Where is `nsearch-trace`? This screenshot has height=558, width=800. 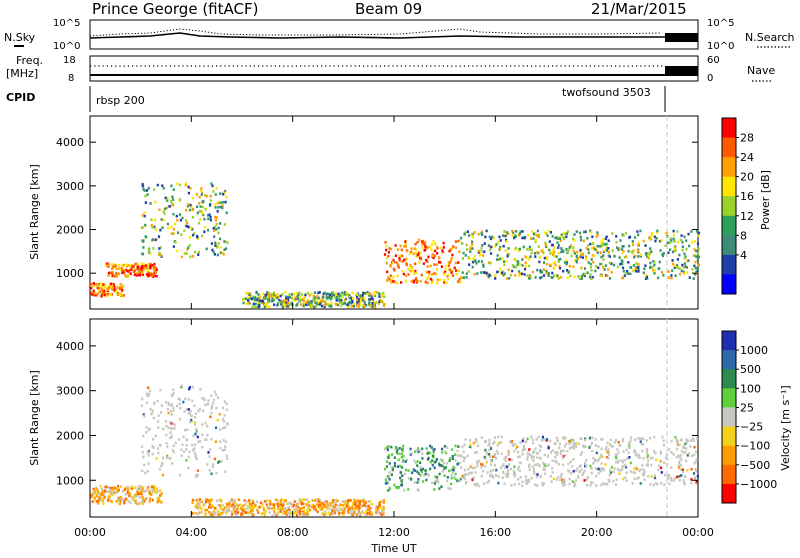
nsearch-trace is located at coordinates (375, 32).